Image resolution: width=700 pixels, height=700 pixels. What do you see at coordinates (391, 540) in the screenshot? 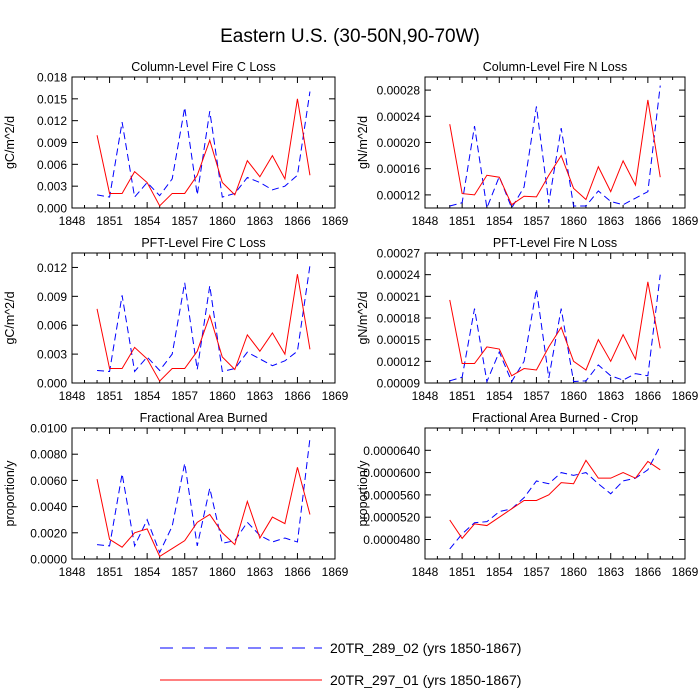
I see `y-tick-label: 0.0000480` at bounding box center [391, 540].